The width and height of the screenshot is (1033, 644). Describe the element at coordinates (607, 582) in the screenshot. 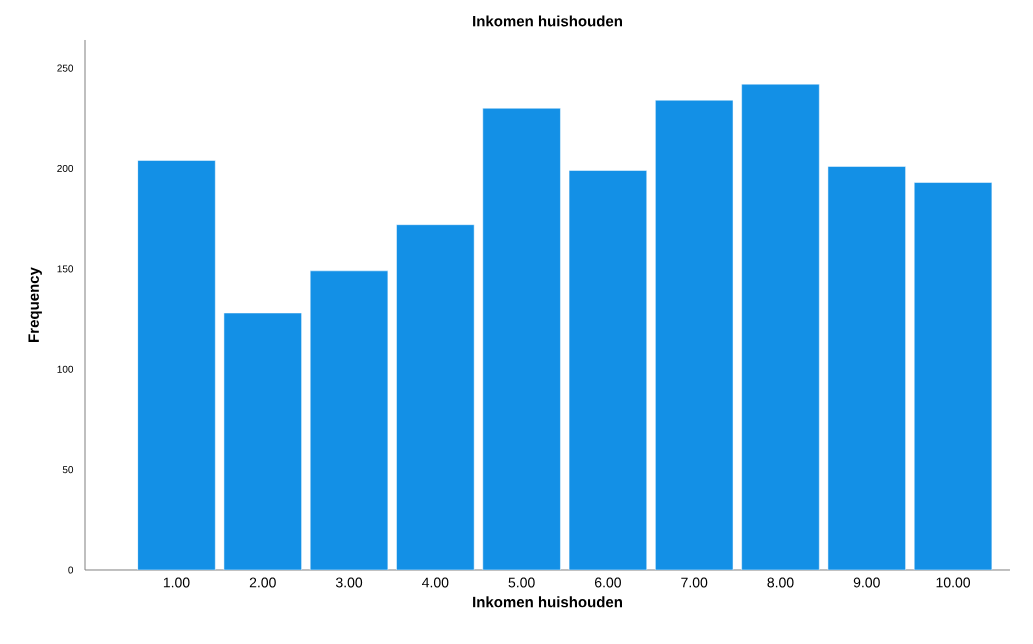

I see `x-tick-label: 6.00` at that location.